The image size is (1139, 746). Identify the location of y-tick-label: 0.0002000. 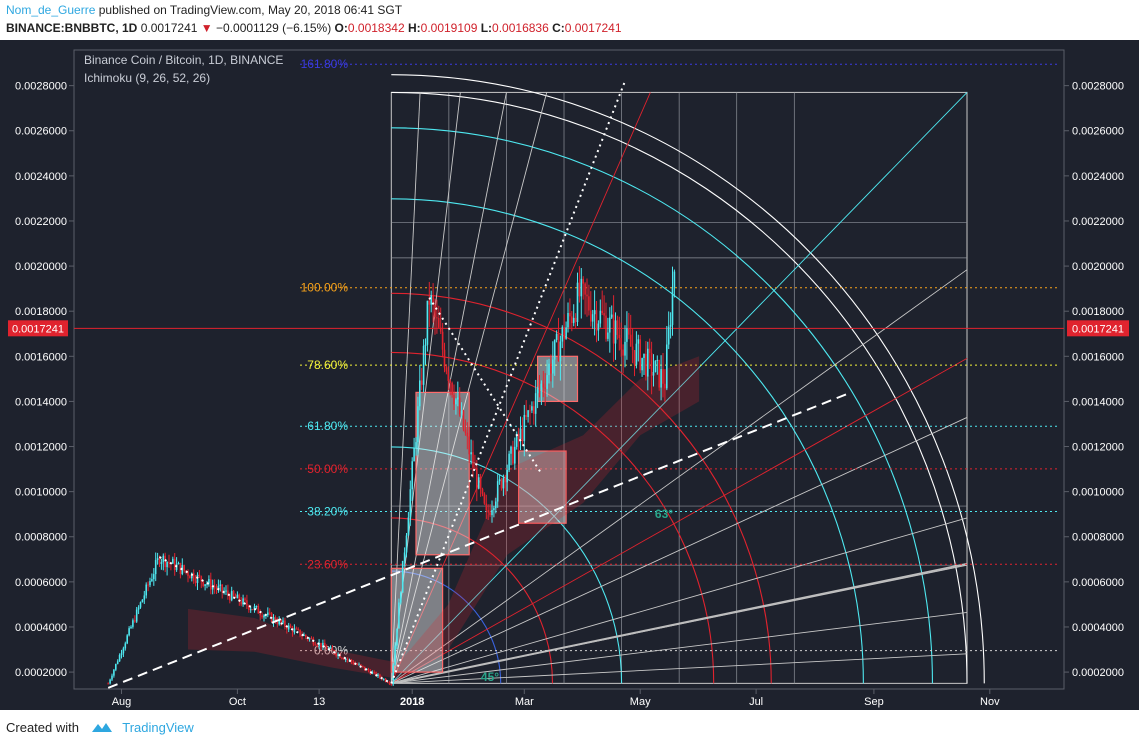
(1098, 673).